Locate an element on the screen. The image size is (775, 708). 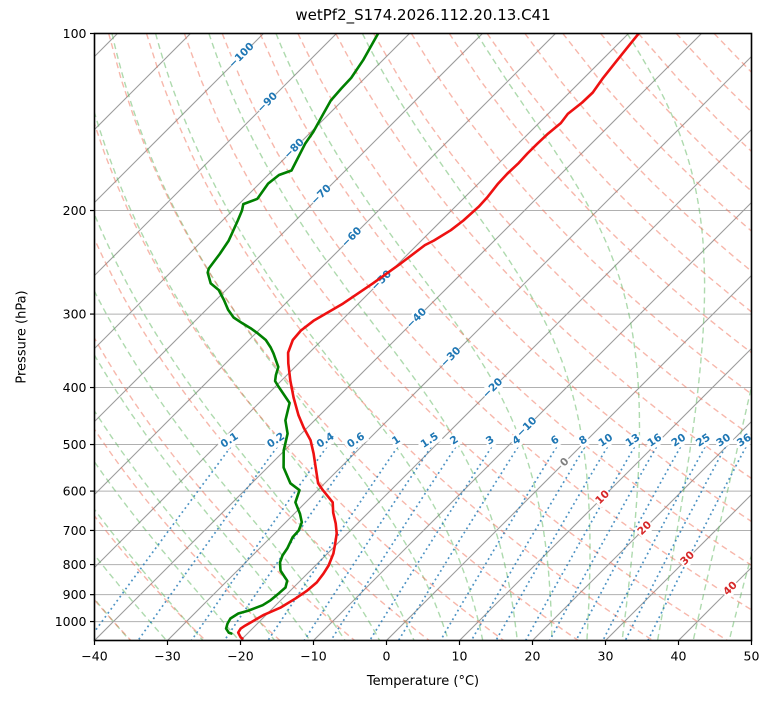
mixing-ratio-label: 3 is located at coordinates (490, 440).